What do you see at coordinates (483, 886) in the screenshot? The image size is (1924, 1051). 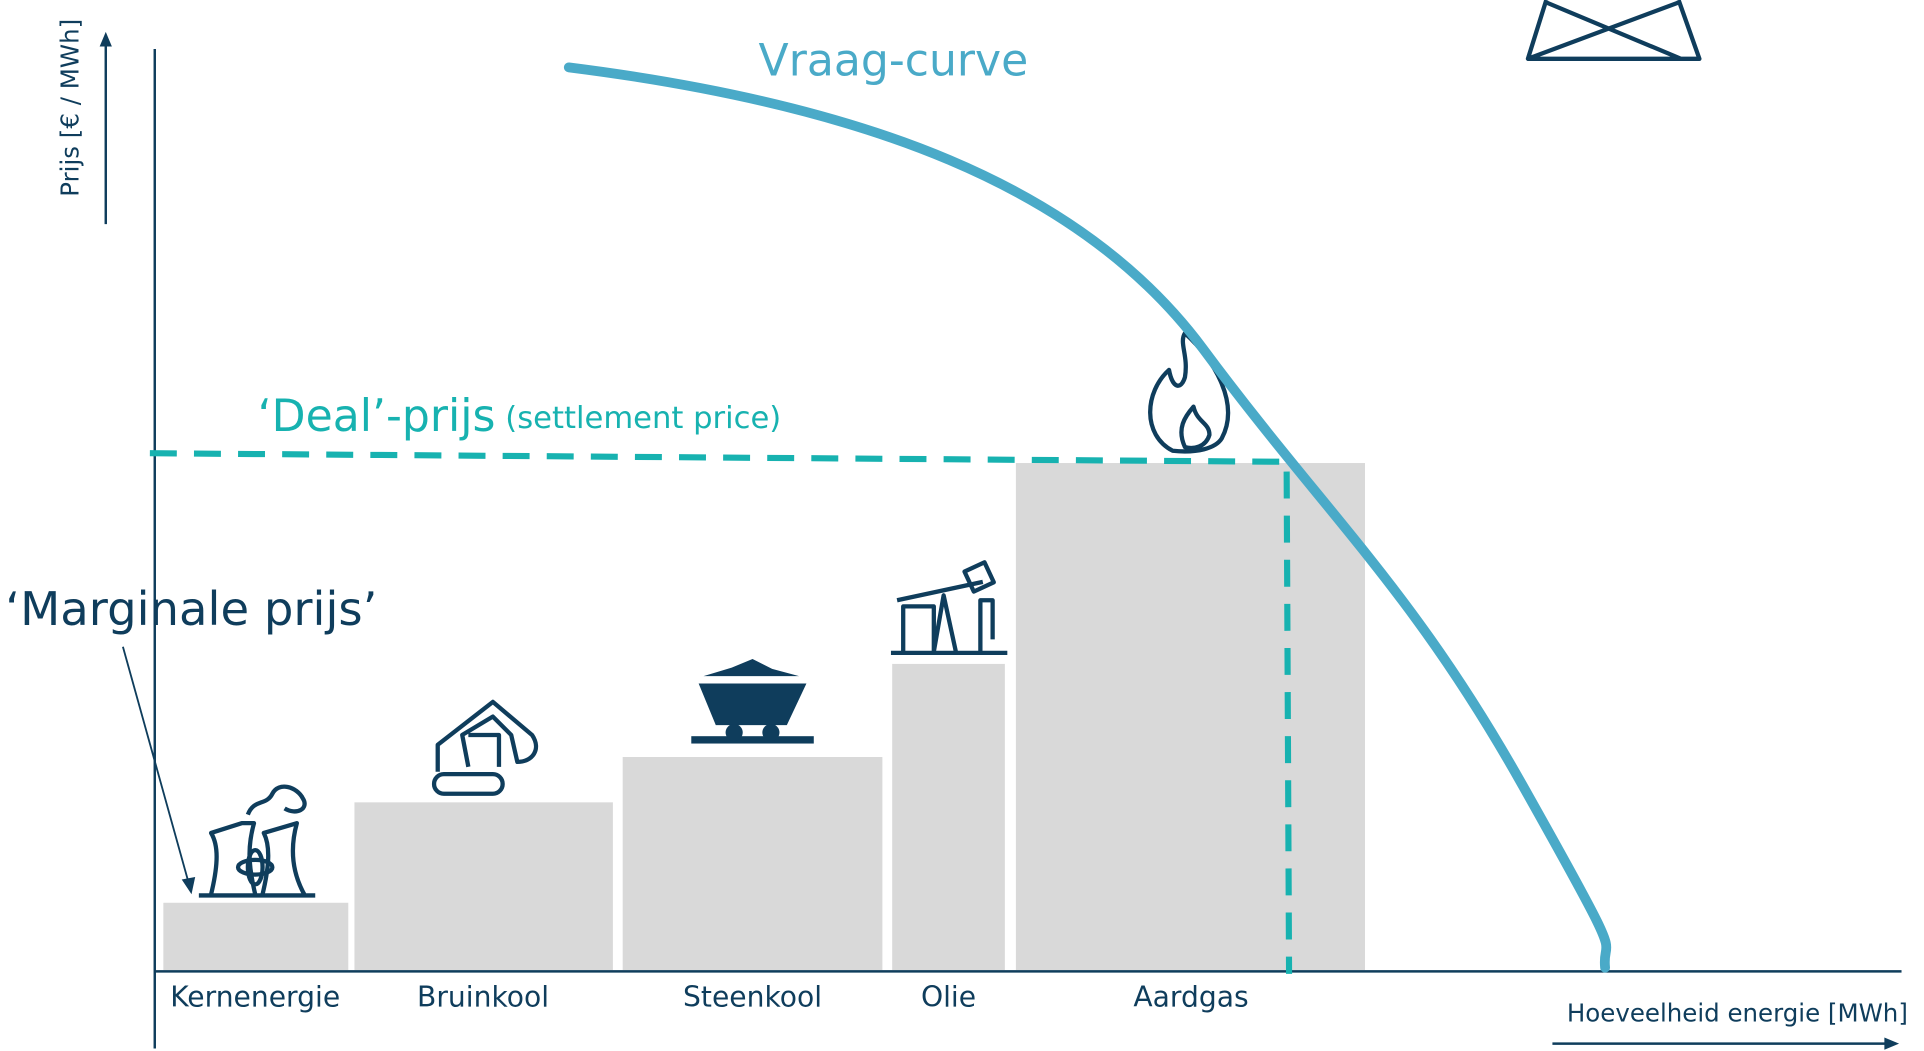 I see `bar-bruinkool` at bounding box center [483, 886].